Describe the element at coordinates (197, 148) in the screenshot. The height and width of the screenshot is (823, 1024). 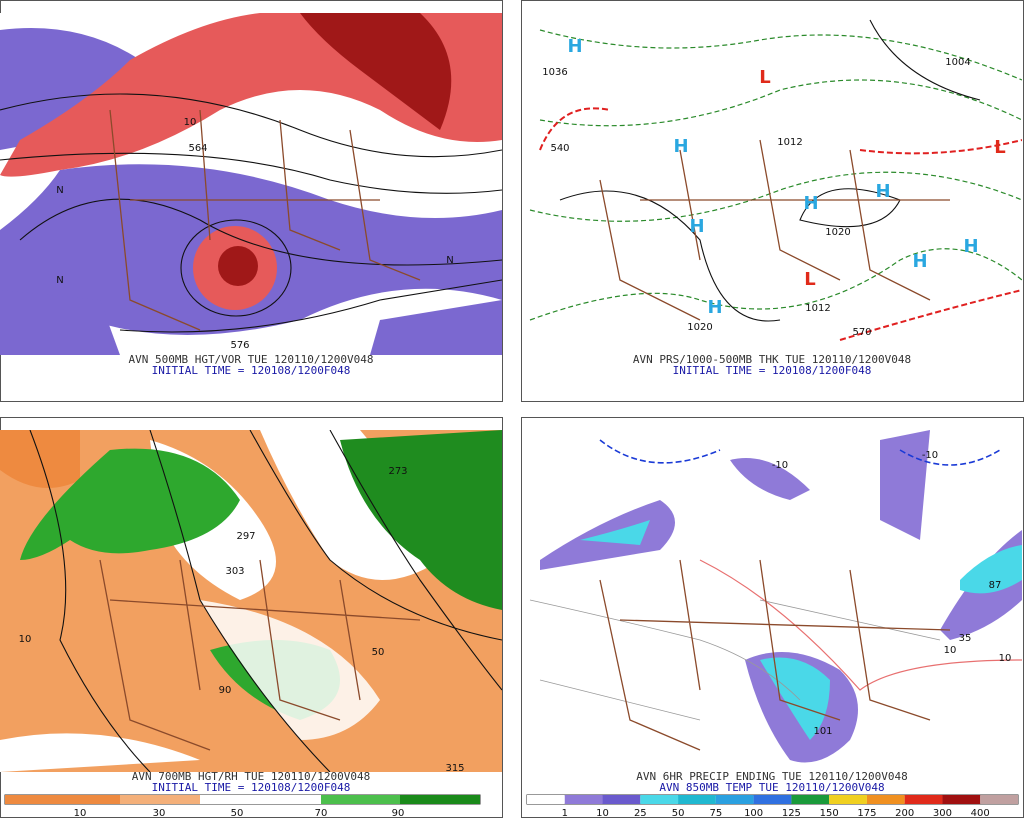
I see `contour-label: 564` at that location.